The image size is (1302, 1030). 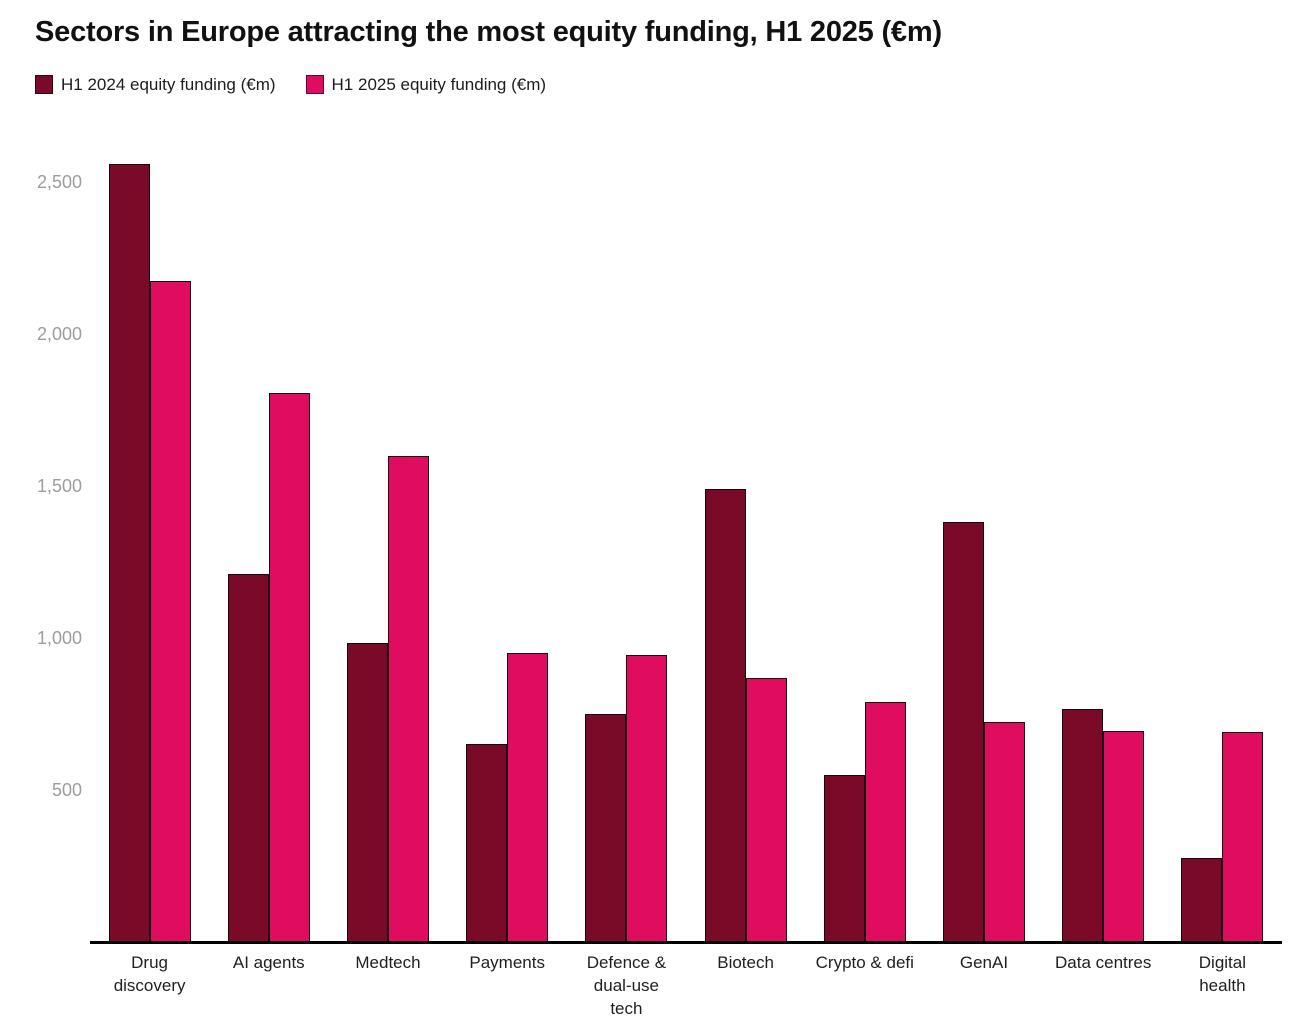 What do you see at coordinates (1083, 825) in the screenshot?
I see `bar-data-centres-h1-2024` at bounding box center [1083, 825].